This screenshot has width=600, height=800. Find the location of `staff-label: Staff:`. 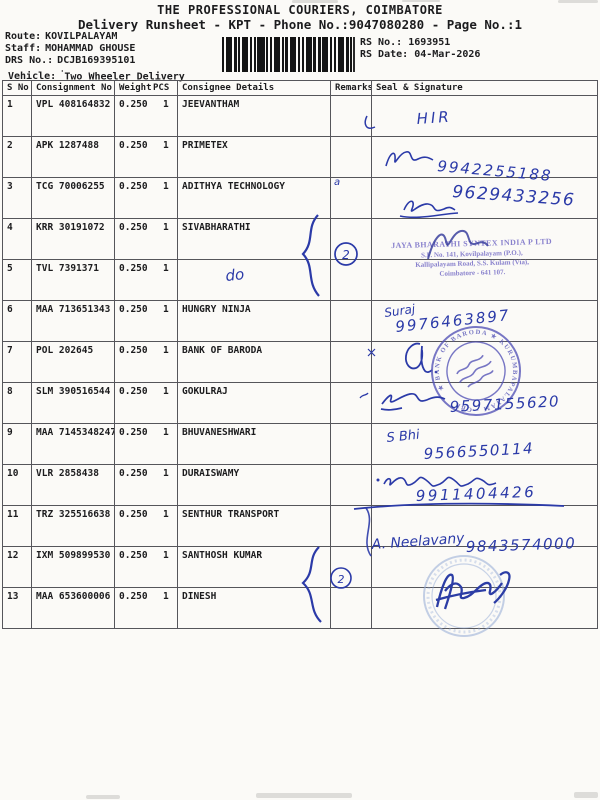

staff-label: Staff: is located at coordinates (23, 48).